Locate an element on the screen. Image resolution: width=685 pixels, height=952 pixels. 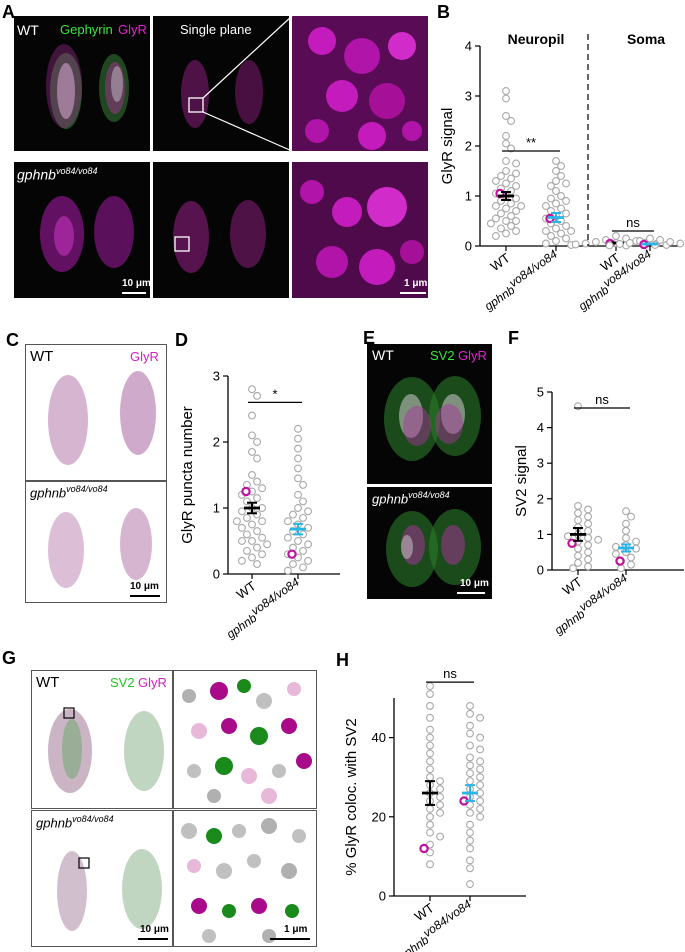
y-tick-label: 4 is located at coordinates (468, 46).